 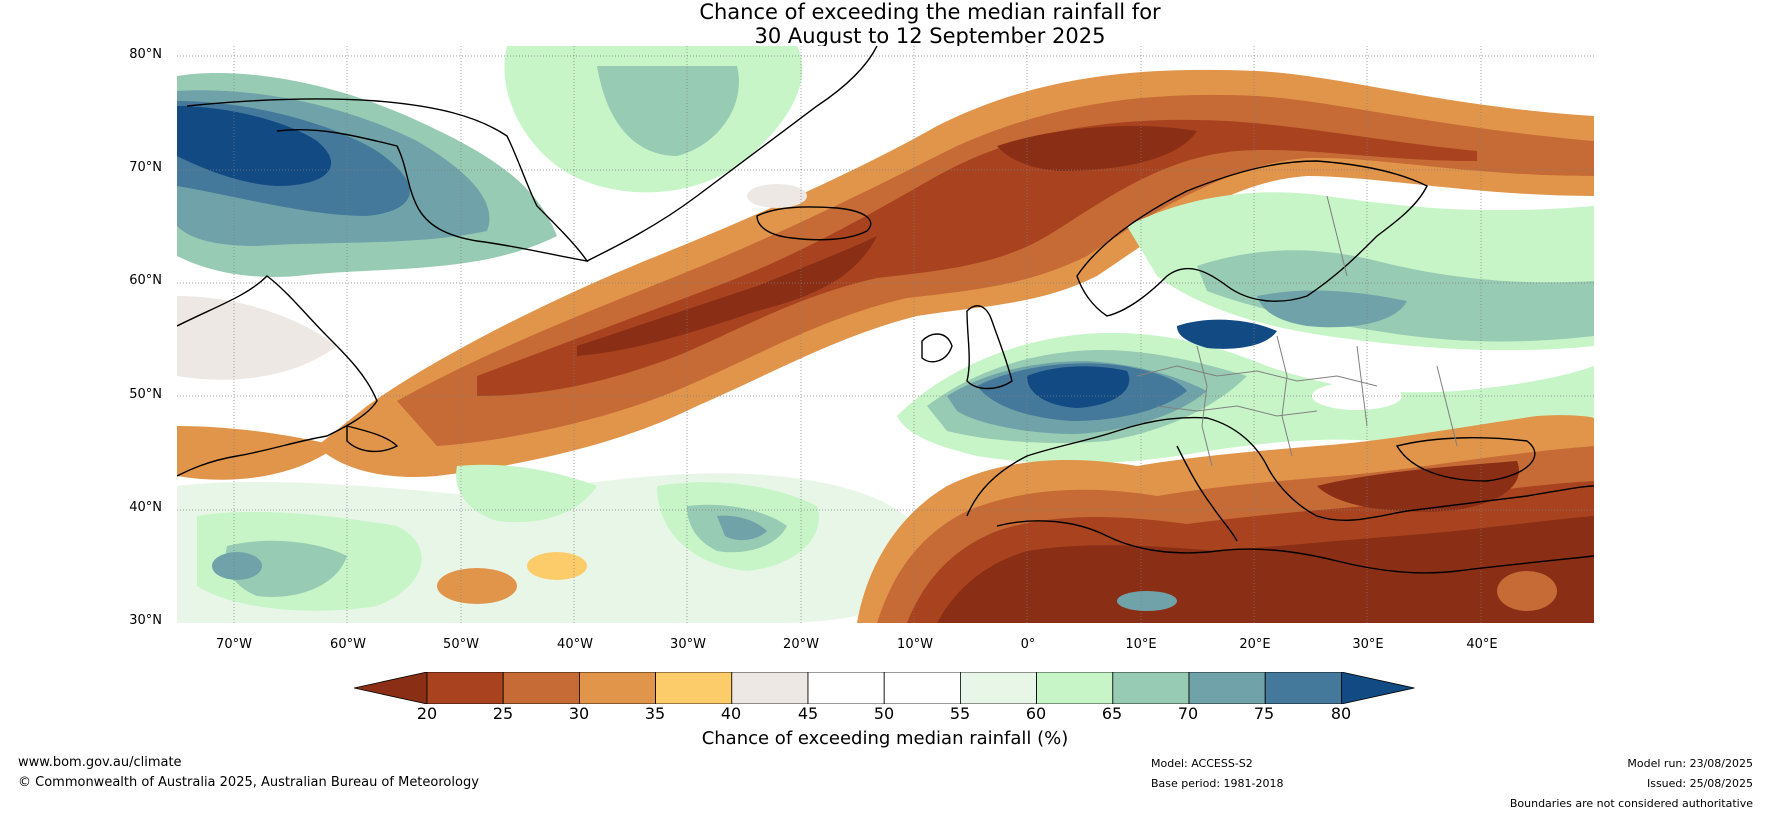 What do you see at coordinates (390, 688) in the screenshot?
I see `colorbar-extend-low` at bounding box center [390, 688].